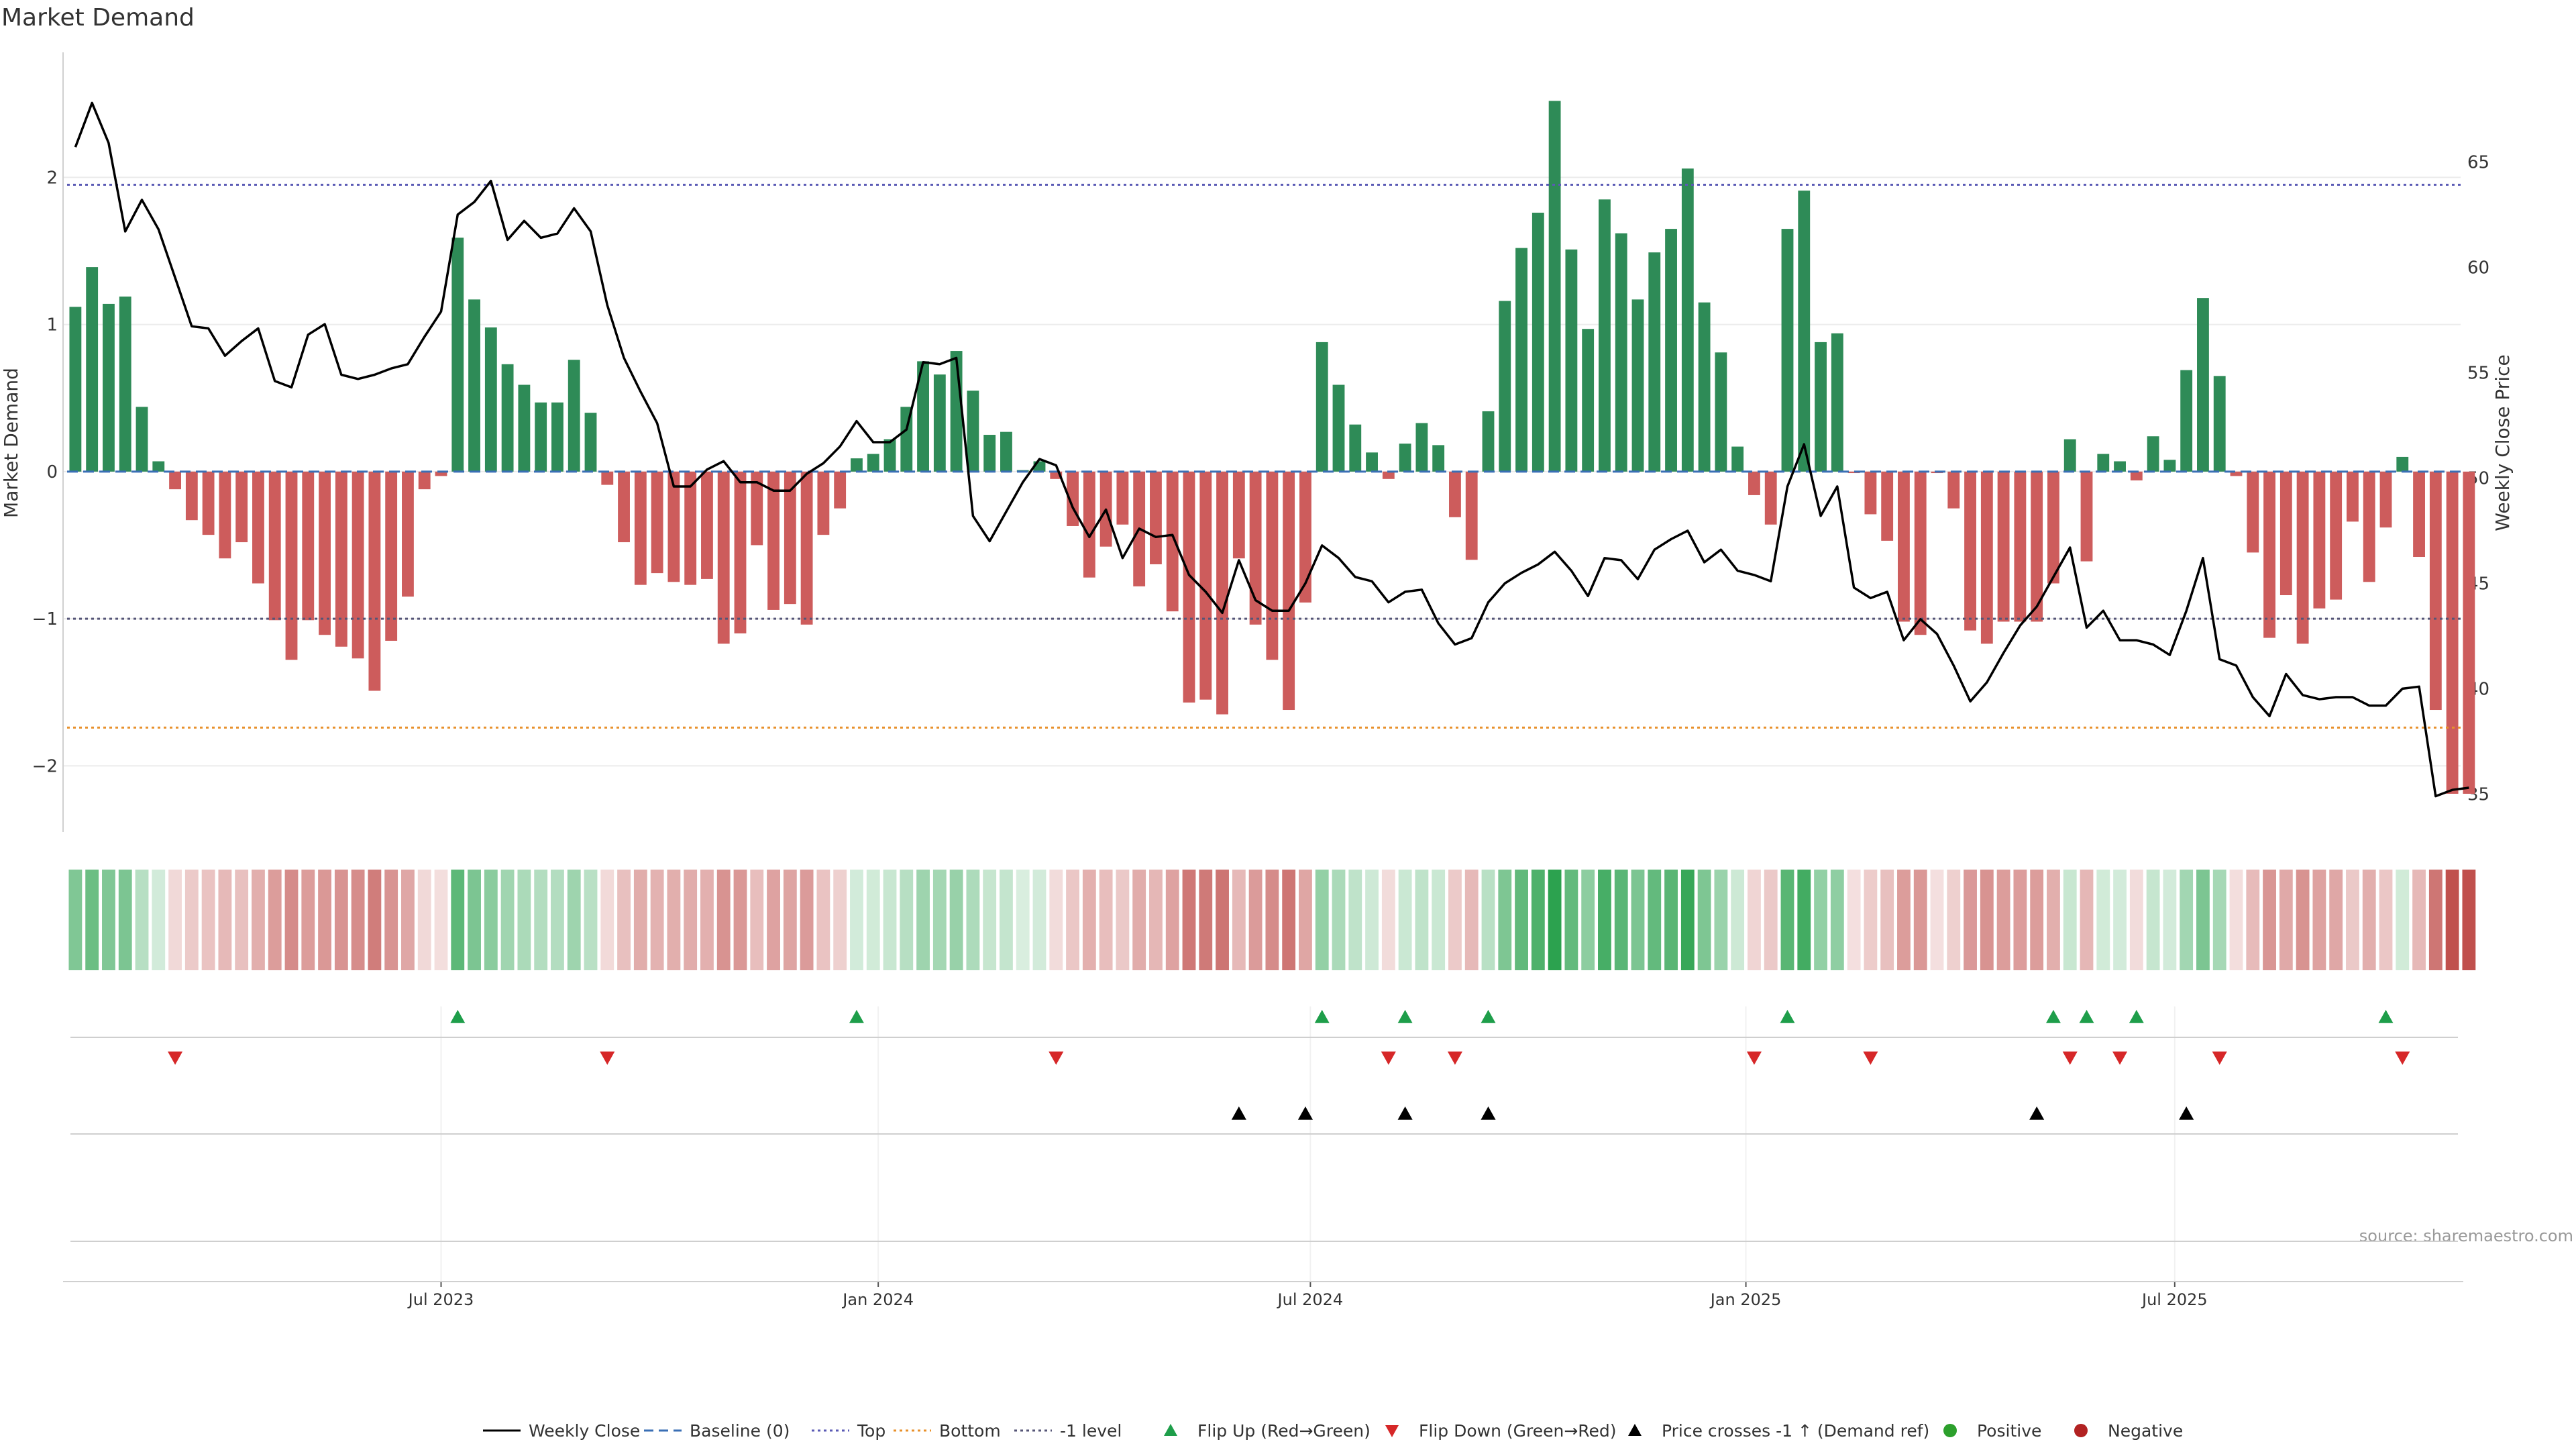  What do you see at coordinates (1310, 1300) in the screenshot?
I see `x-tick-label: Jul 2024` at bounding box center [1310, 1300].